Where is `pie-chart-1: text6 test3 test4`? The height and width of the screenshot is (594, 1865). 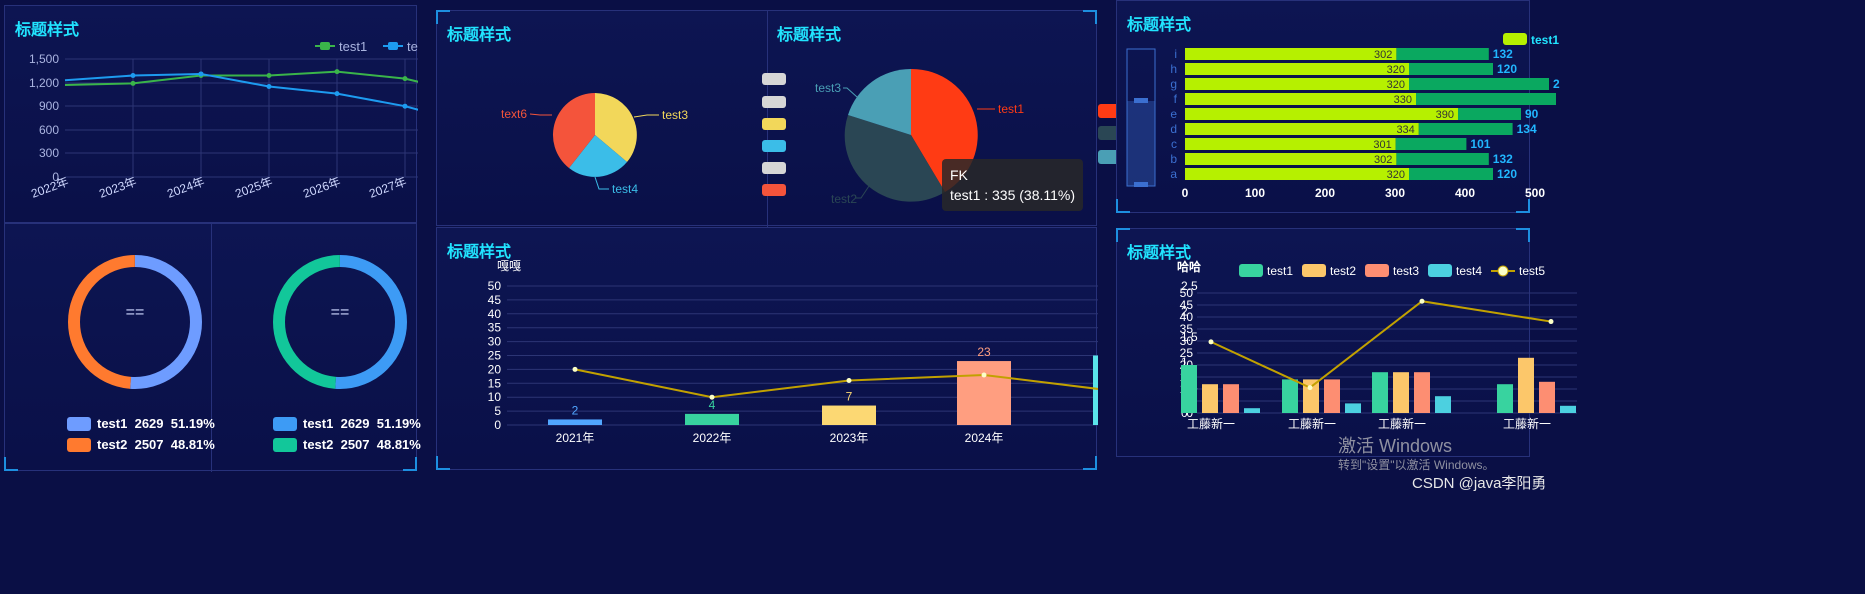 pie-chart-1: text6 test3 test4 is located at coordinates (594, 144).